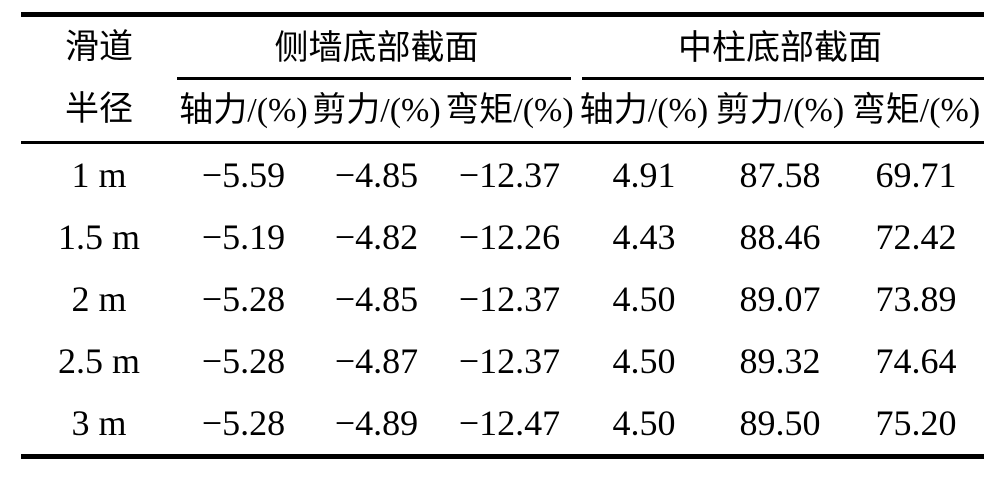 This screenshot has height=489, width=1005. I want to click on value-cell: 89.32, so click(780, 361).